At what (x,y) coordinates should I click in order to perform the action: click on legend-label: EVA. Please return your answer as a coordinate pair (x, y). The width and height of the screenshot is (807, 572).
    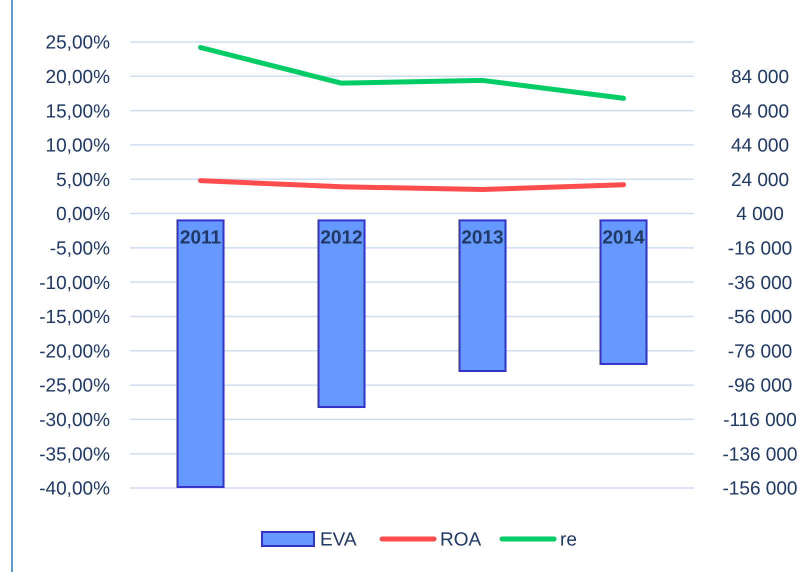
    Looking at the image, I should click on (338, 540).